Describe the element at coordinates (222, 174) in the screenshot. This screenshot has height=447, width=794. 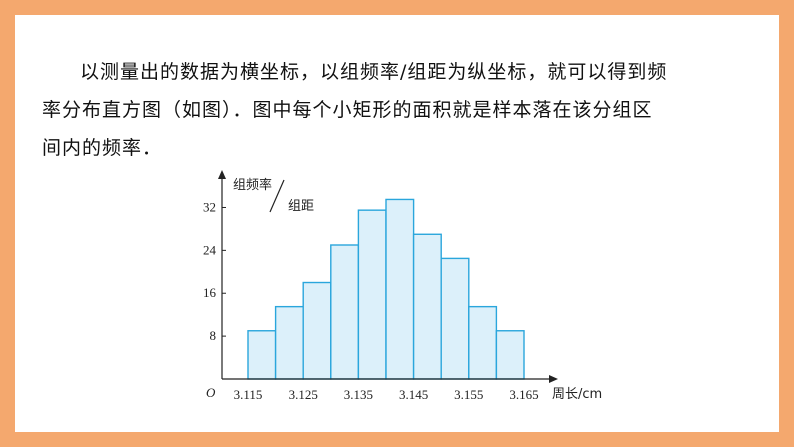
I see `y-axis-arrow` at that location.